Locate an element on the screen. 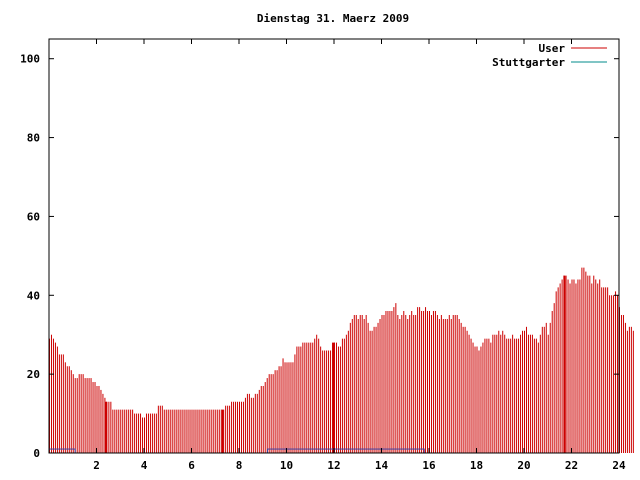 This screenshot has width=640, height=480. x-tick-label: 8 is located at coordinates (239, 465).